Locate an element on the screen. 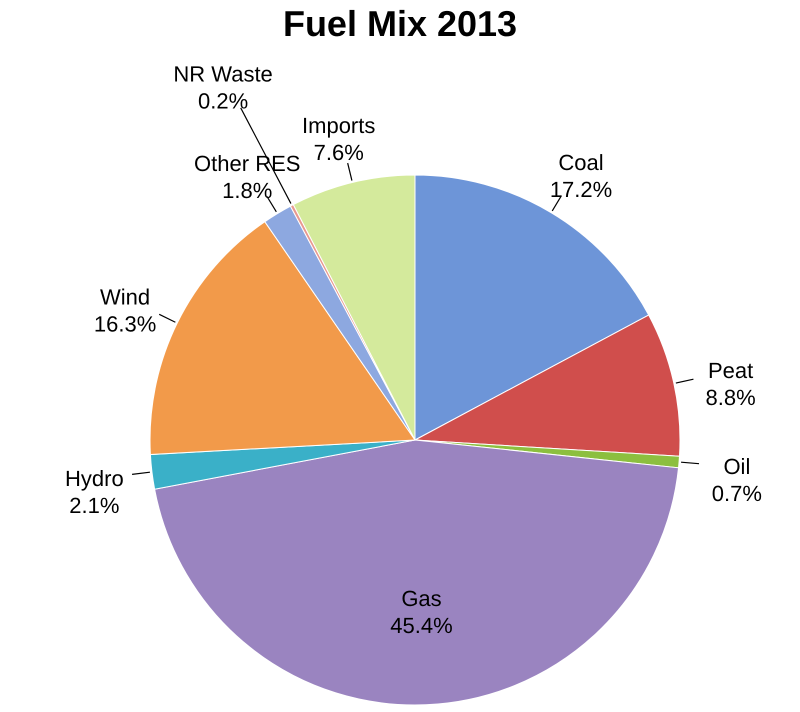  slice-label: Imports is located at coordinates (339, 125).